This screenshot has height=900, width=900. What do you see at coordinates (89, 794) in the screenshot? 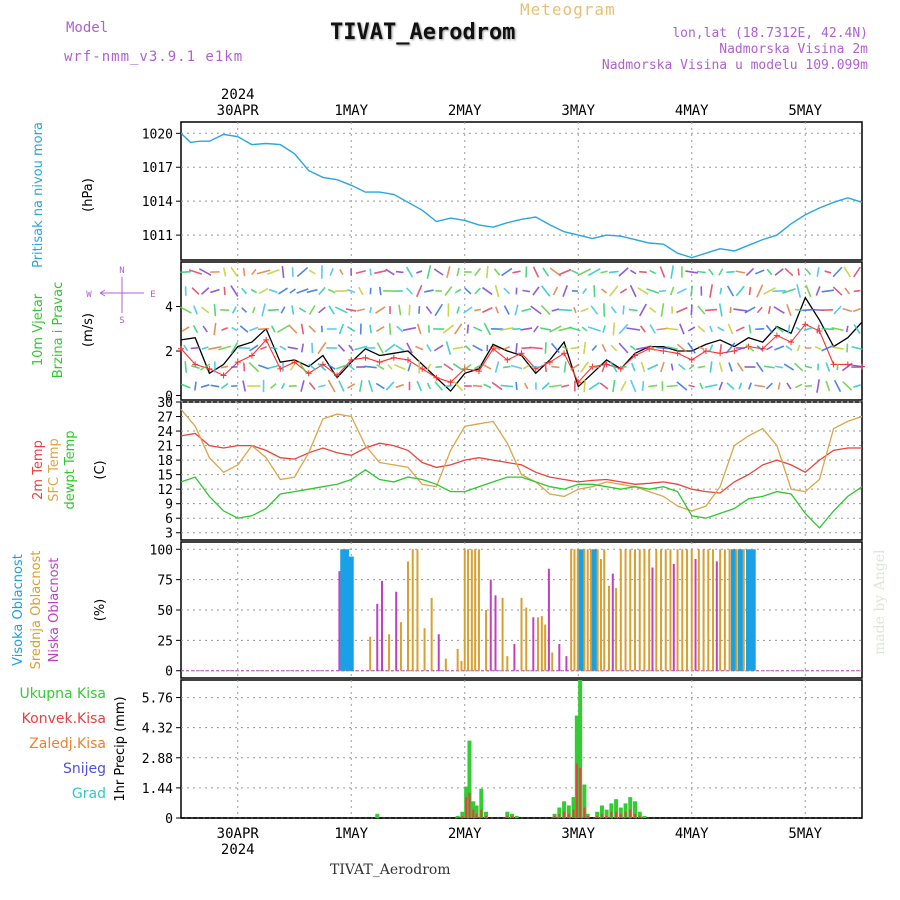
I see `precip-legend-4: Grad` at bounding box center [89, 794].